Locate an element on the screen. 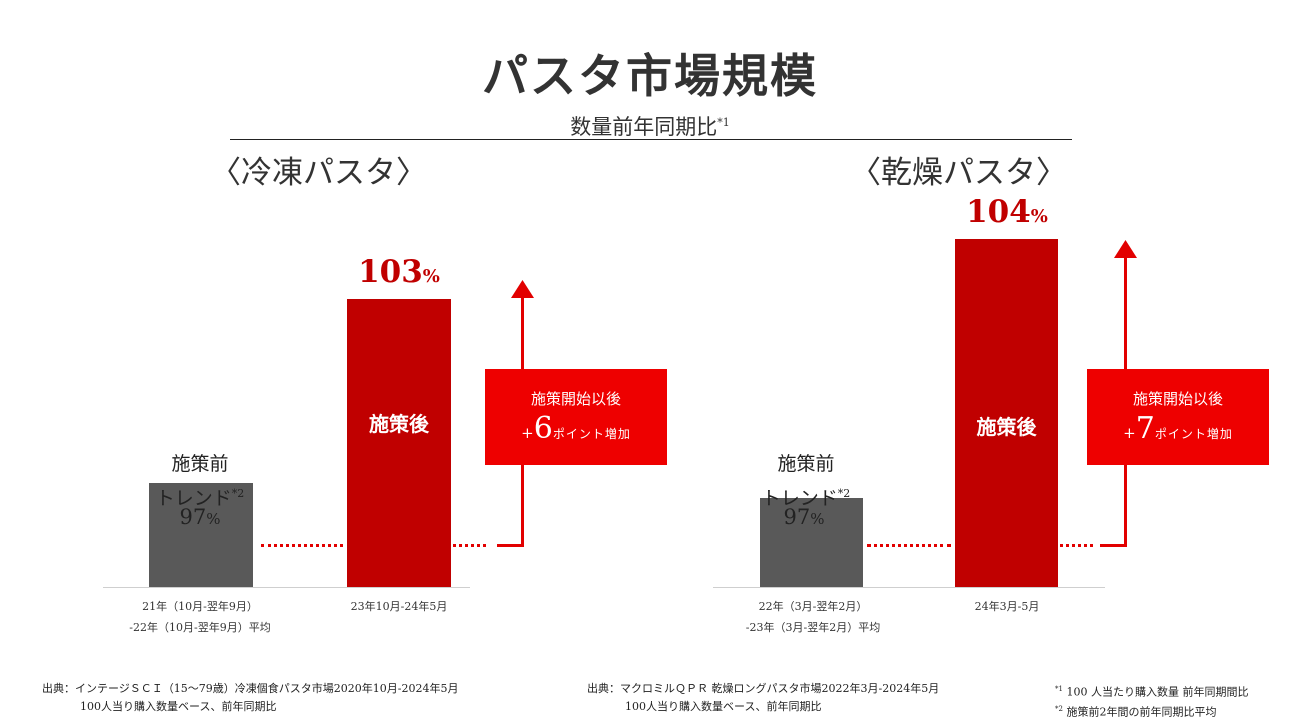 This screenshot has width=1300, height=727. x-tick-after-dried: 24年3月-5月 is located at coordinates (1007, 606).